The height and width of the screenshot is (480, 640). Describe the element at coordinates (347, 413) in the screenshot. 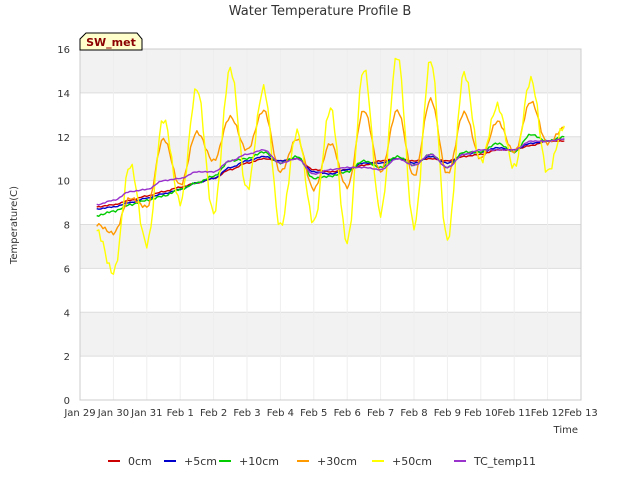

I see `x-tick-label: Feb 6` at that location.